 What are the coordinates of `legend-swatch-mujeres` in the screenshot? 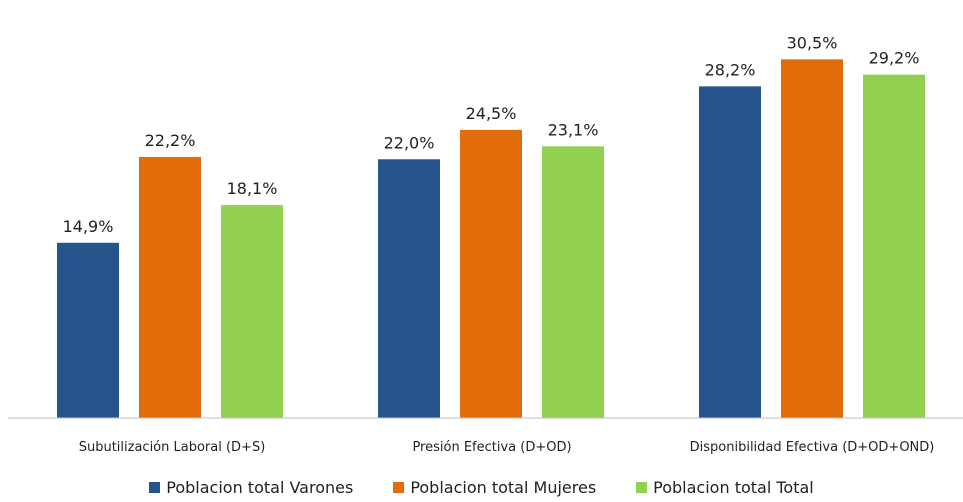 It's located at (399, 487).